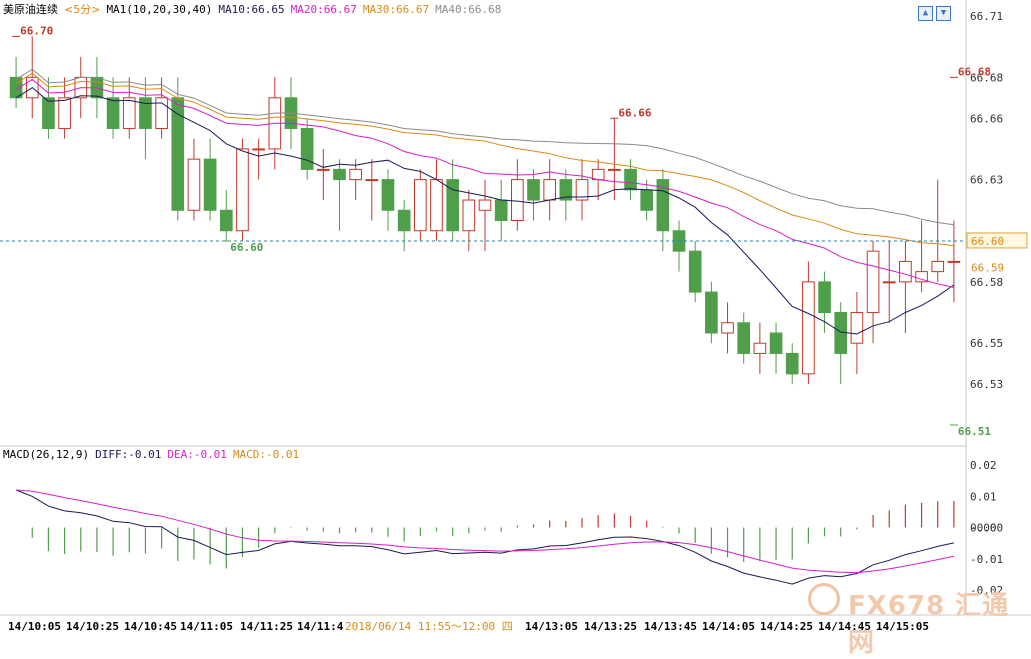 Image resolution: width=1031 pixels, height=659 pixels. Describe the element at coordinates (159, 9) in the screenshot. I see `ma-group-label: MA1(10,20,30,40)` at that location.